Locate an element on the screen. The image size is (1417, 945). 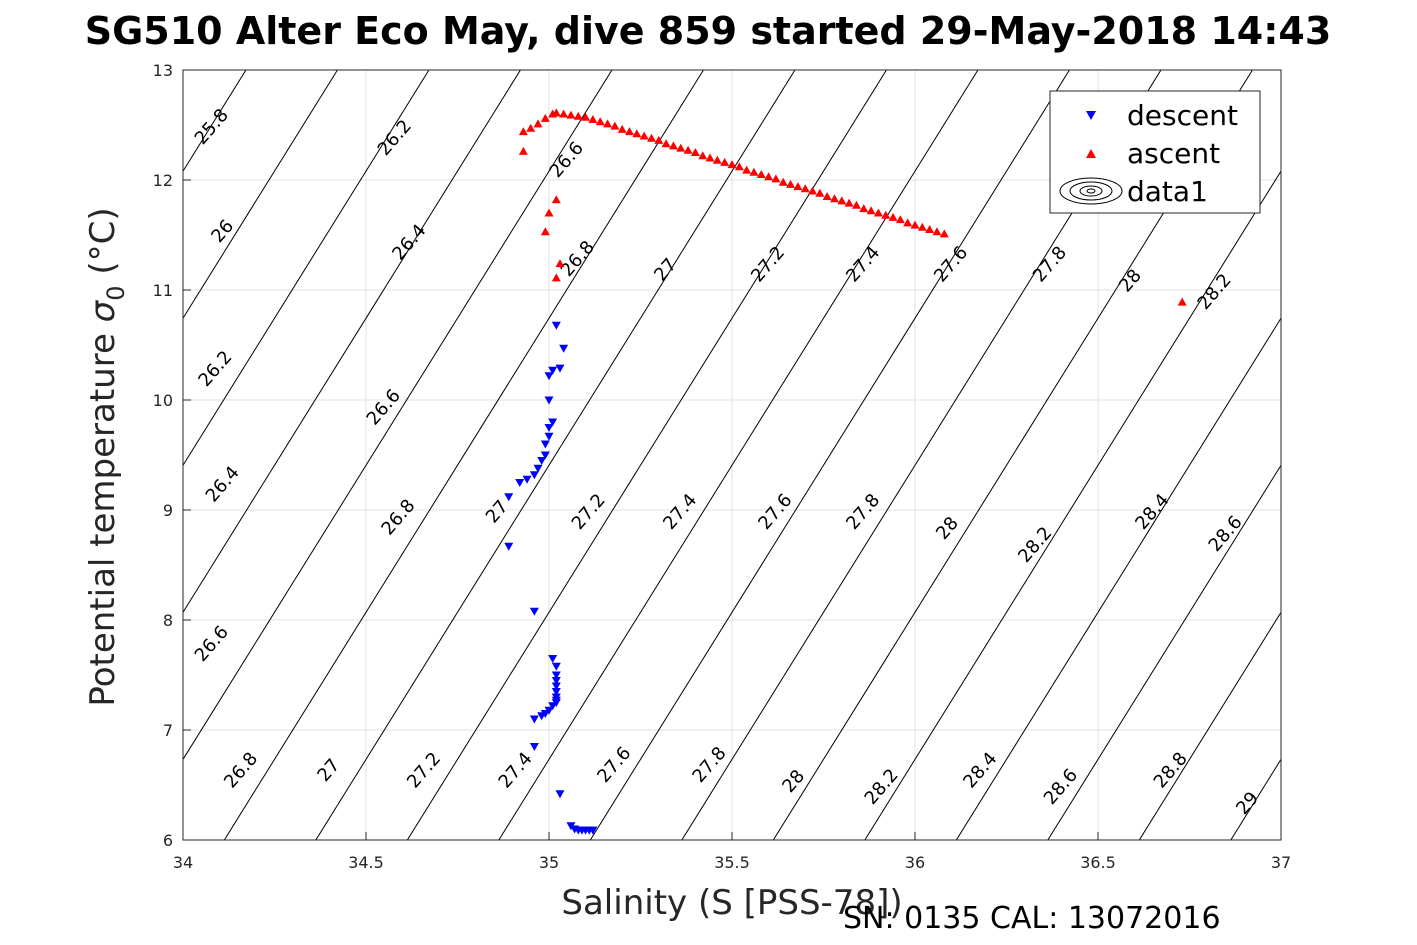
y-axis-label-main: Potential temperature is located at coordinates (103, 514).